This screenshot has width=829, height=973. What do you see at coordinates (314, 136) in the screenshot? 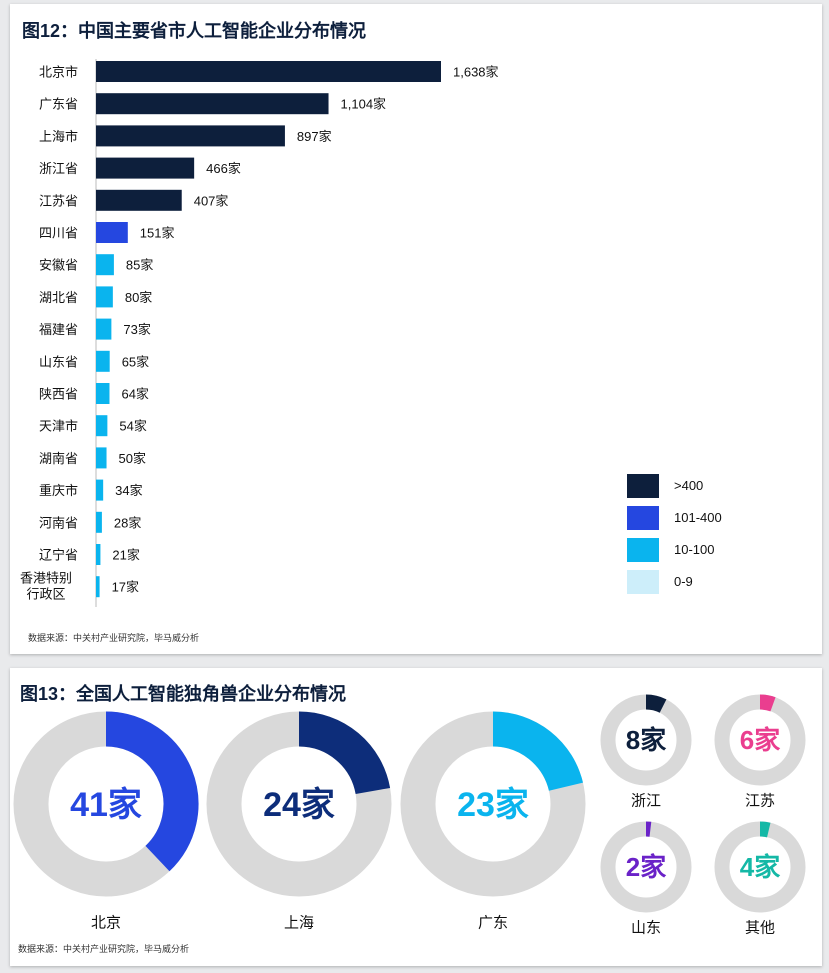
I see `bar-value-label: 897家` at bounding box center [314, 136].